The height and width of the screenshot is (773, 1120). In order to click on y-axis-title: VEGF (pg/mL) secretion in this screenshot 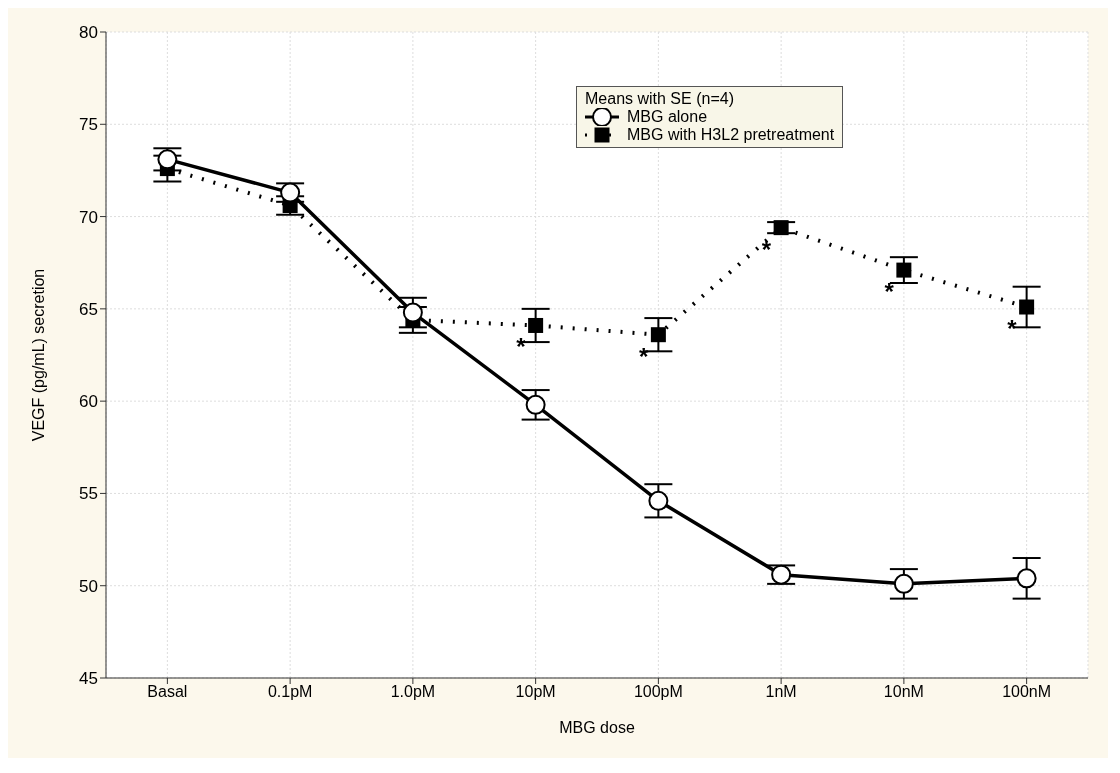, I will do `click(38, 355)`.